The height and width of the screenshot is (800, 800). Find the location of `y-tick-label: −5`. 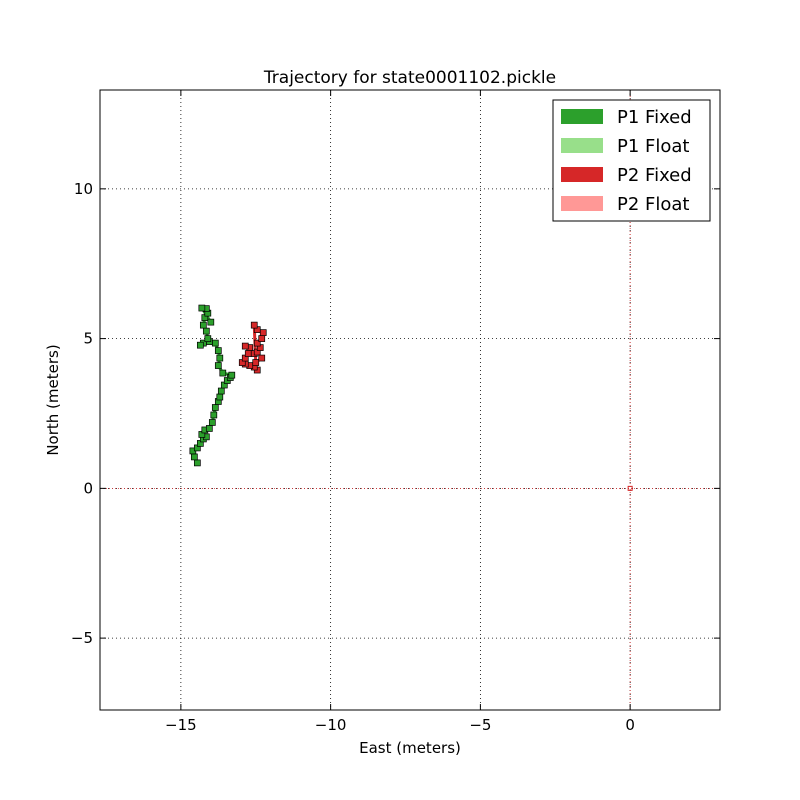

y-tick-label: −5 is located at coordinates (82, 638).